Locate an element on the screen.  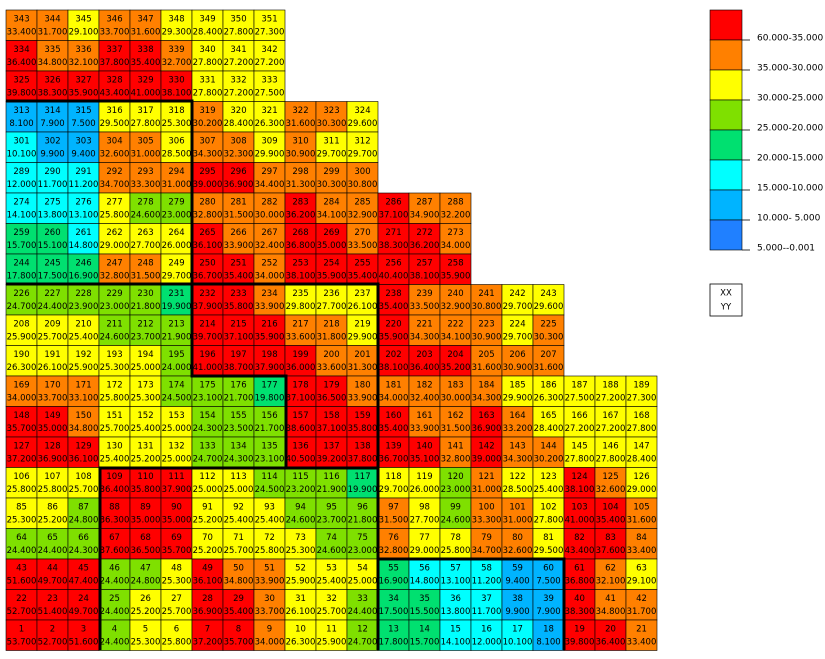
cell-id: 36 is located at coordinates (455, 599).